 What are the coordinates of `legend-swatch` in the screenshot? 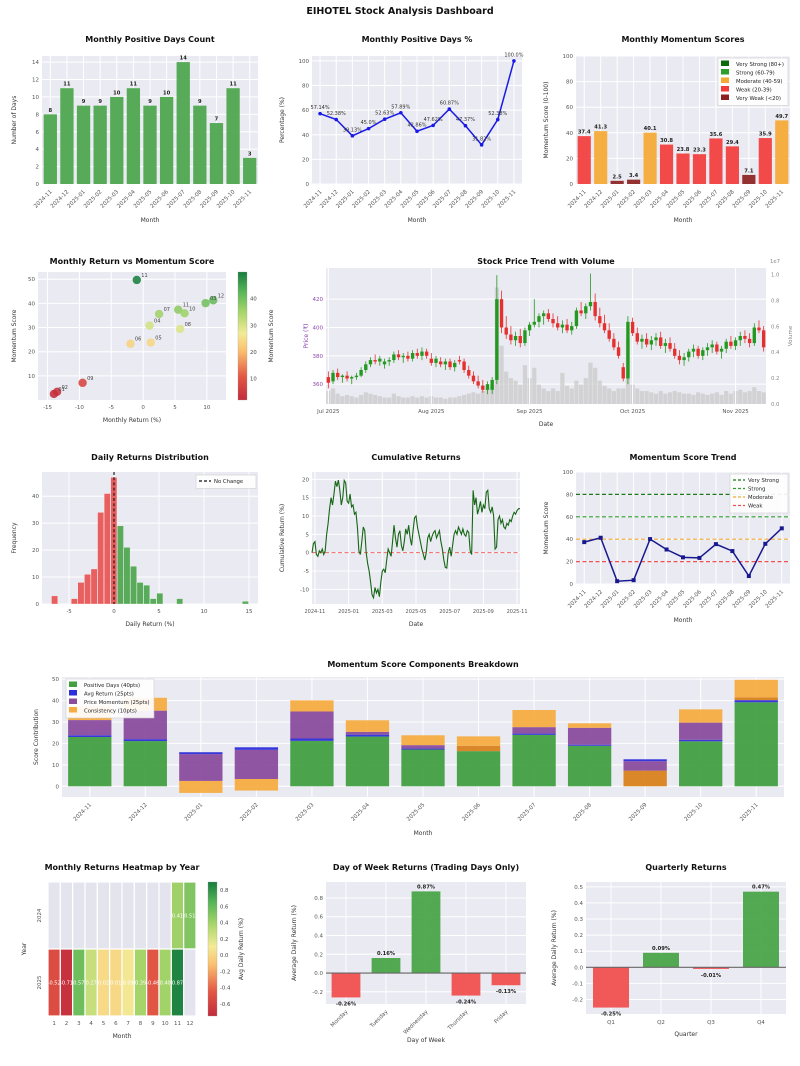 It's located at (725, 97).